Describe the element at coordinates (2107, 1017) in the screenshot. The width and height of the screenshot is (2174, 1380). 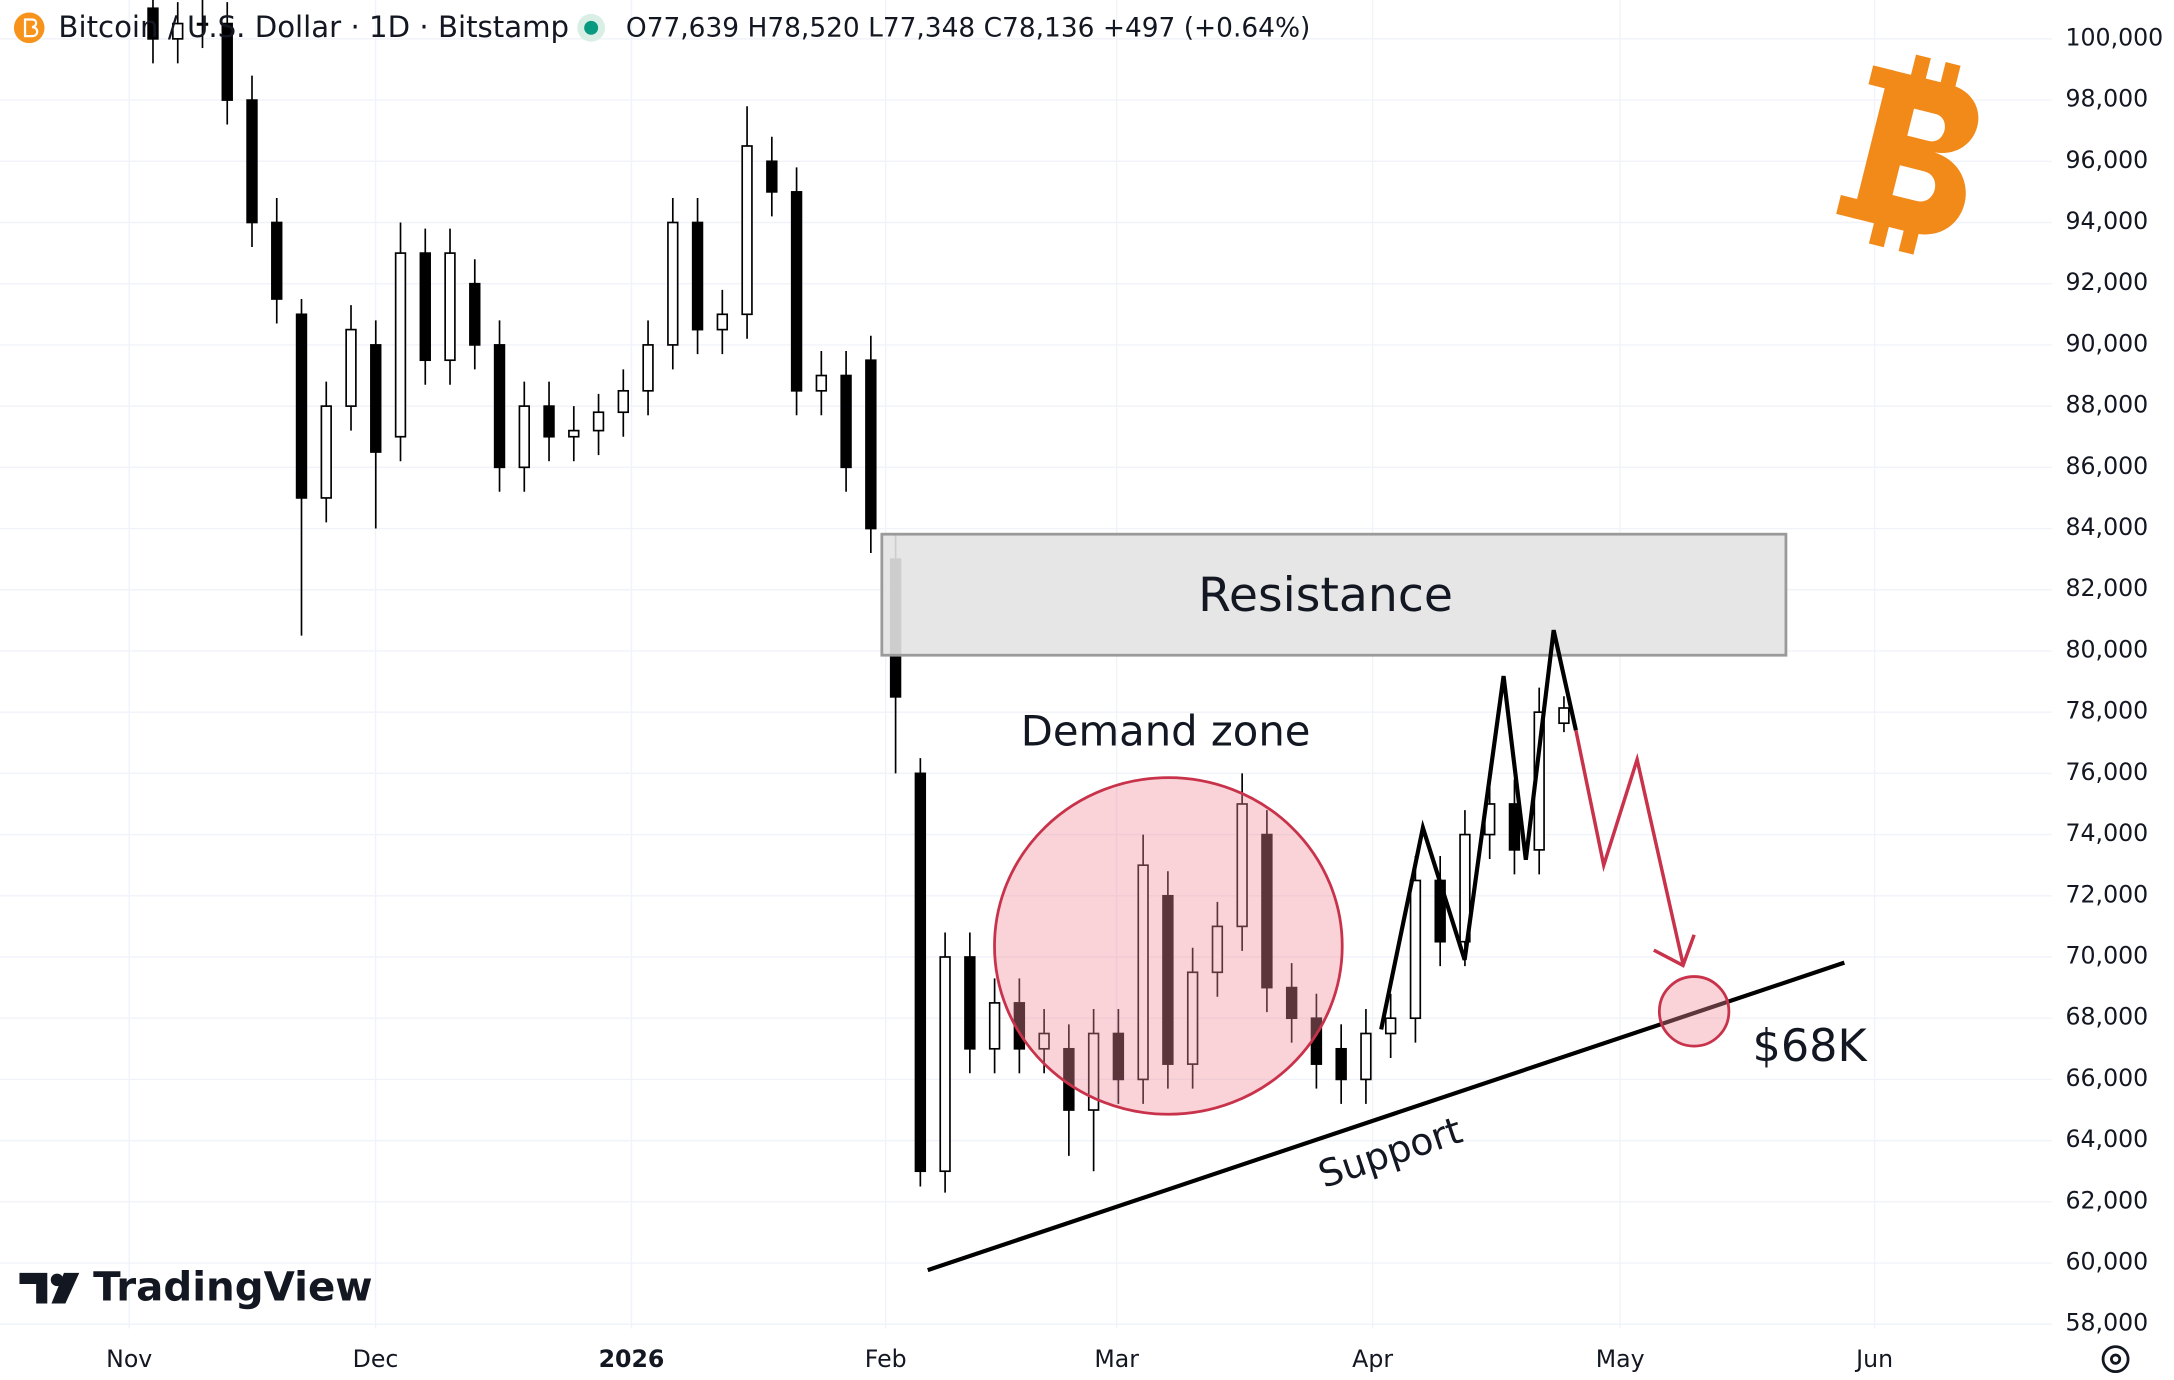
I see `y-tick-label: 68,000` at that location.